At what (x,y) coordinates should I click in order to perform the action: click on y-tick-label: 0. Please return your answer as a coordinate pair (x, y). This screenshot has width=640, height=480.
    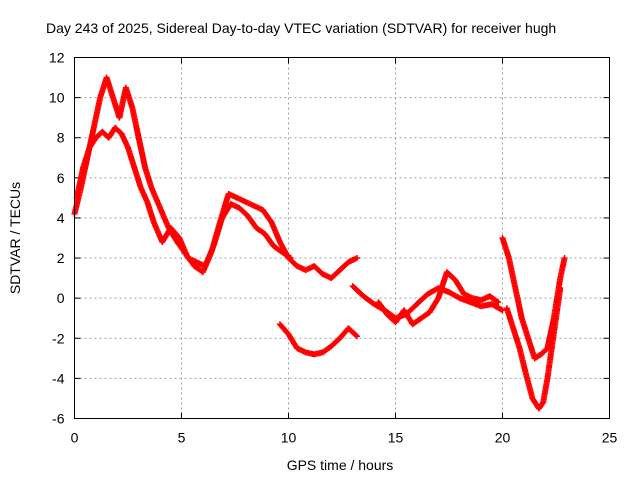
    Looking at the image, I should click on (61, 298).